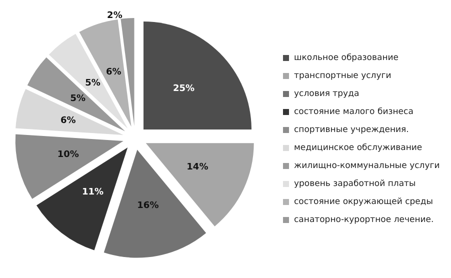 The height and width of the screenshot is (278, 451). What do you see at coordinates (355, 184) in the screenshot?
I see `legend-label: уровень заработной платы` at bounding box center [355, 184].